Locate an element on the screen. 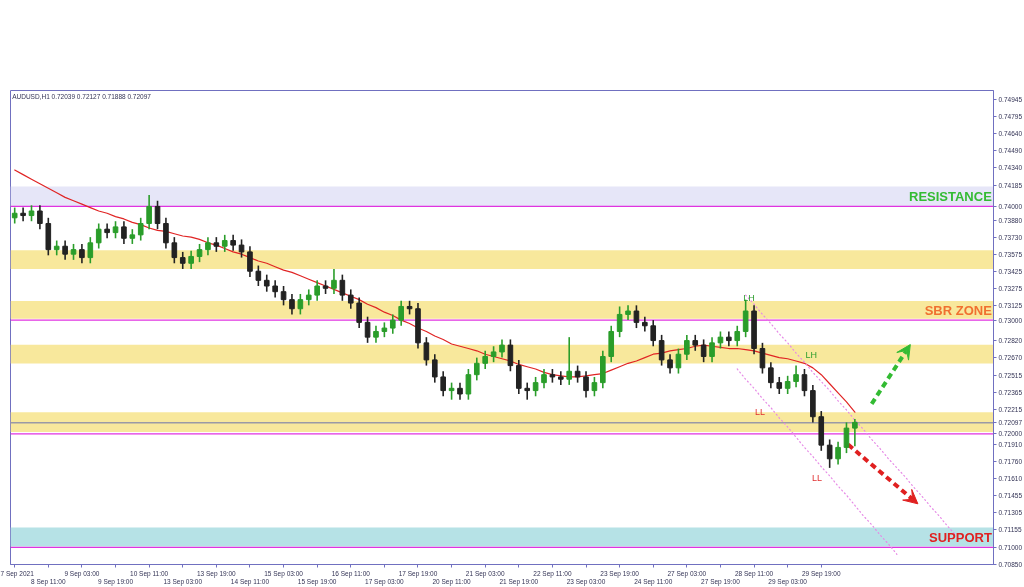  line-series is located at coordinates (817, 461).